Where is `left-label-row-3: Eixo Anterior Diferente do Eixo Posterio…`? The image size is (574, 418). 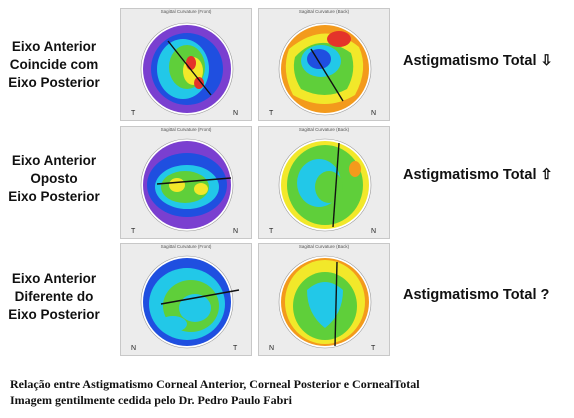
left-label-row-3: Eixo Anterior Diferente do Eixo Posterio… is located at coordinates (54, 296).